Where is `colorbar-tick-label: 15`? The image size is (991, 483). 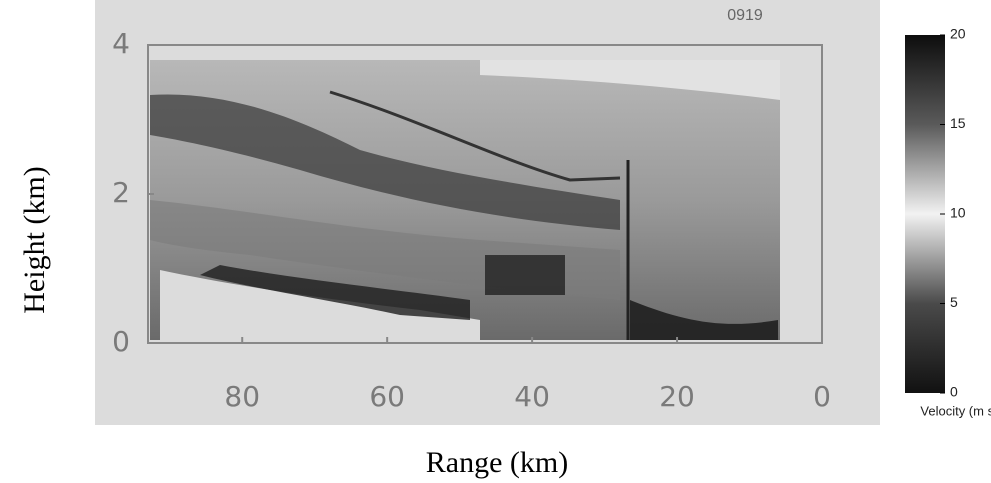 colorbar-tick-label: 15 is located at coordinates (958, 123).